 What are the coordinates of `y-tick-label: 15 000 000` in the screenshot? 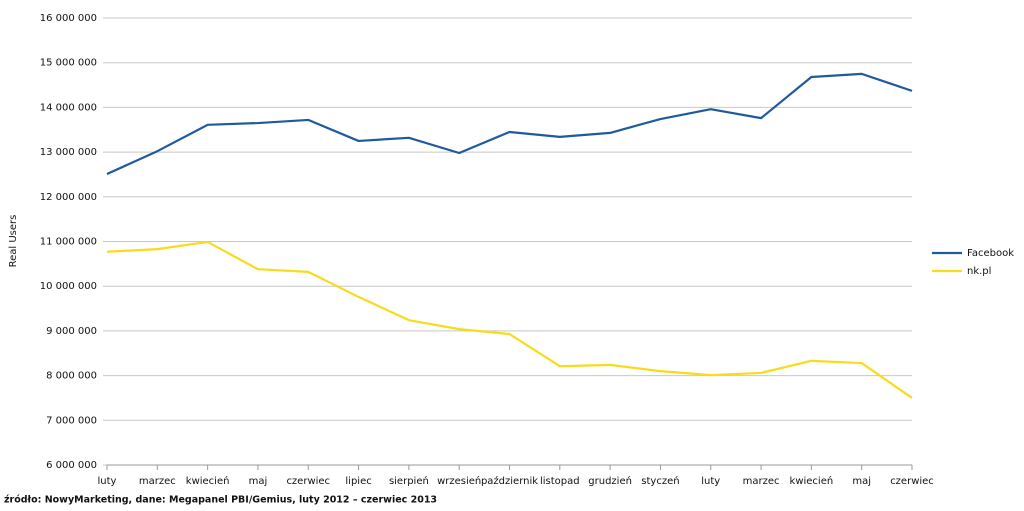 It's located at (68, 63).